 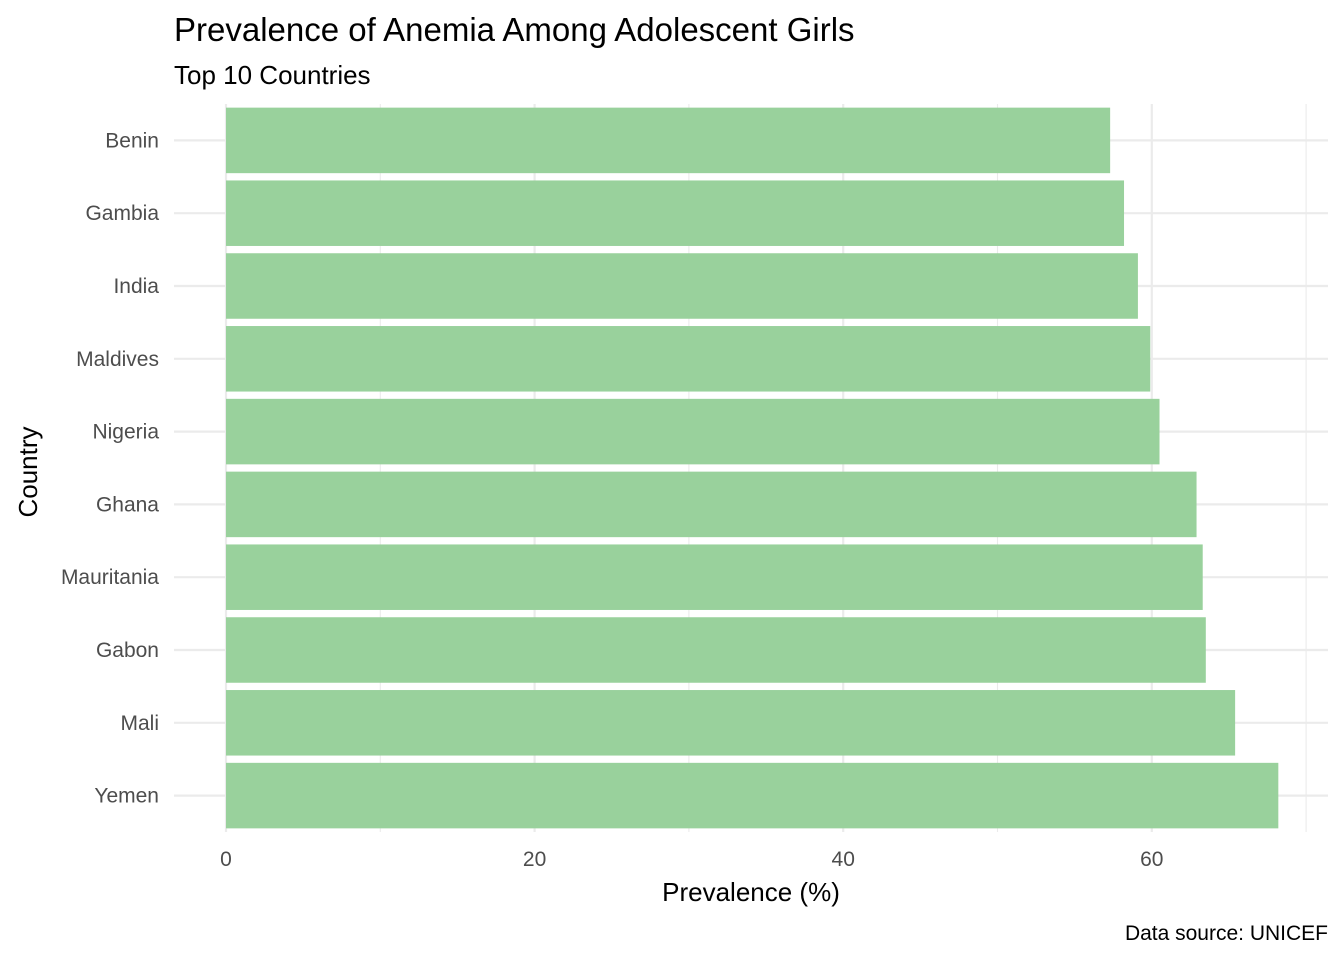 I want to click on y-tick-label: Benin, so click(x=132, y=140).